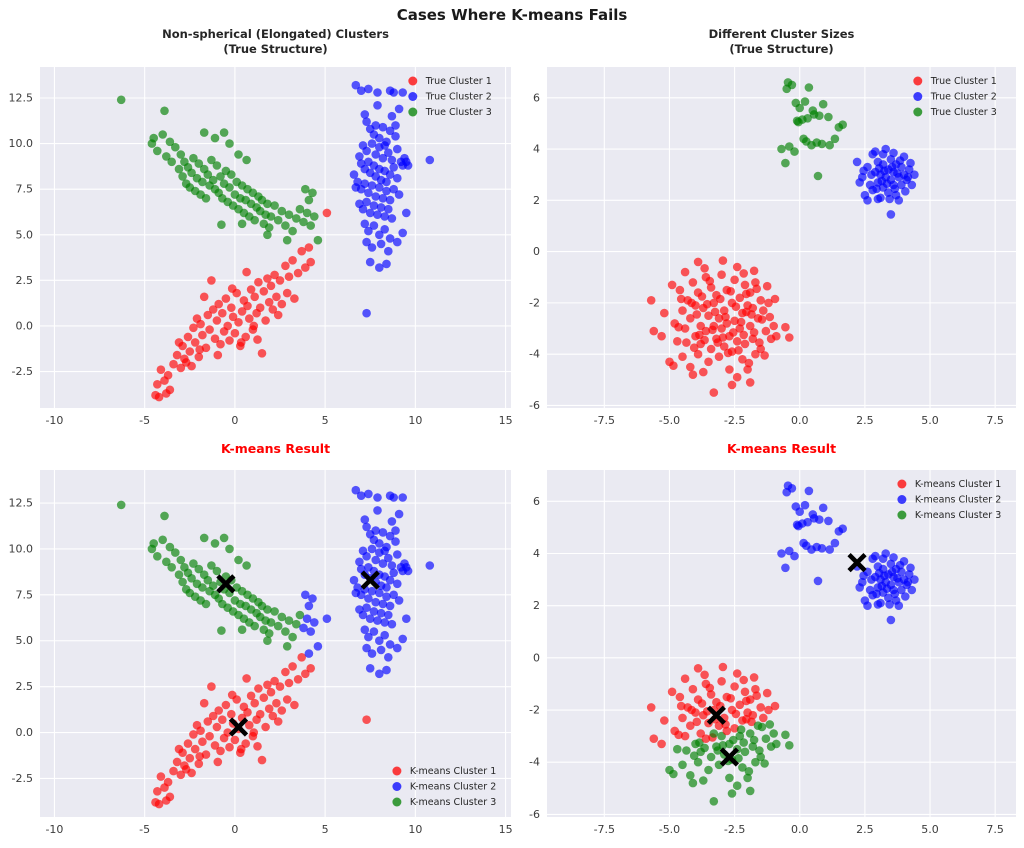  I want to click on x-tick-label: 10, so click(415, 420).